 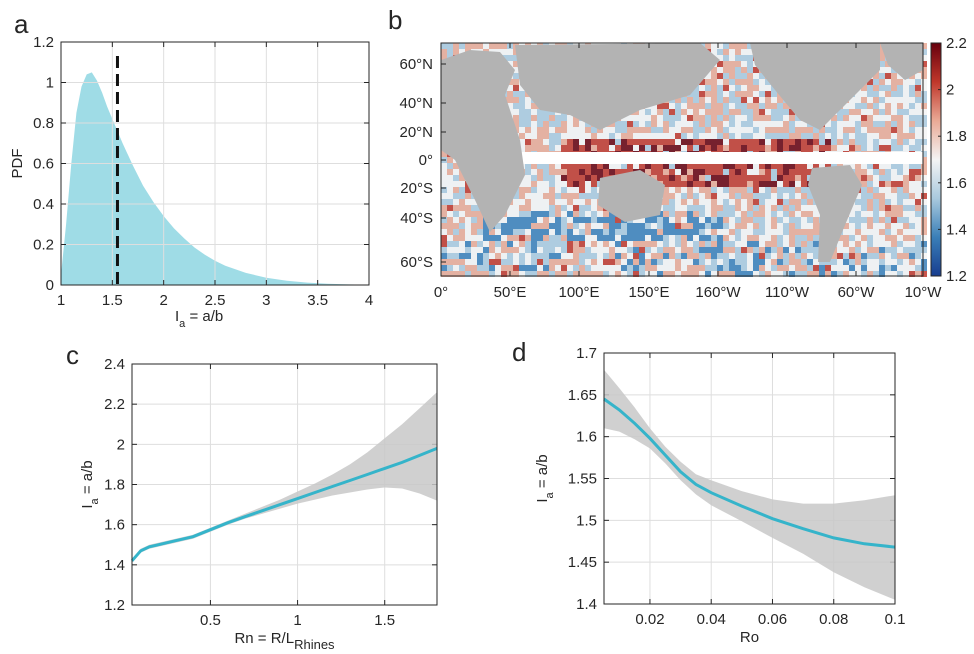 I want to click on y-tick-label: 1.7, so click(x=586, y=353).